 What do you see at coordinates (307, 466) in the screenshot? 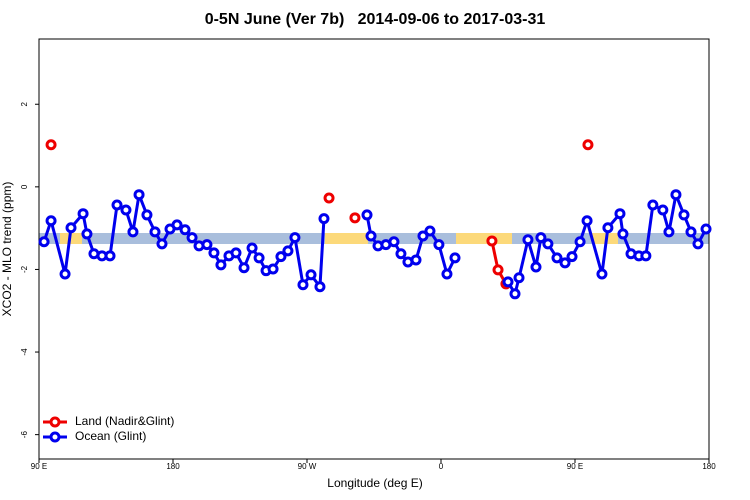
I see `x-tick-label: 90 W` at bounding box center [307, 466].